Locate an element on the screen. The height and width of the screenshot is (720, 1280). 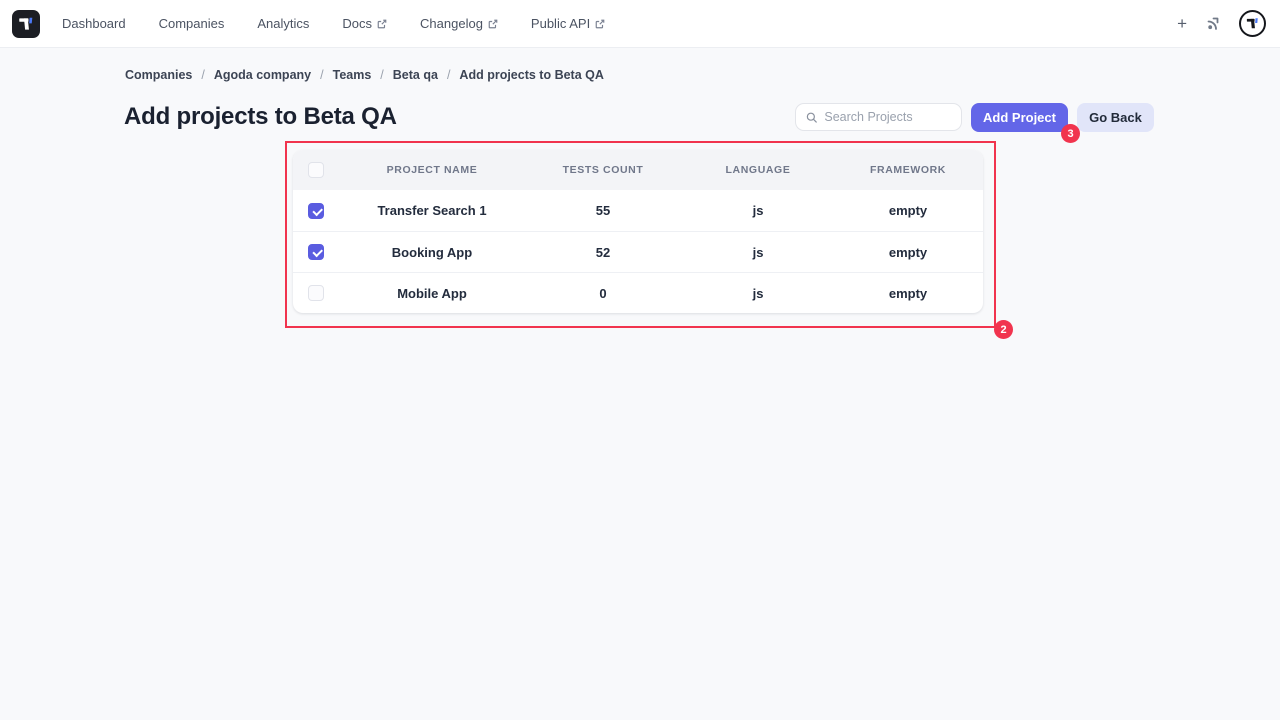
brand-t-icon is located at coordinates (26, 23).